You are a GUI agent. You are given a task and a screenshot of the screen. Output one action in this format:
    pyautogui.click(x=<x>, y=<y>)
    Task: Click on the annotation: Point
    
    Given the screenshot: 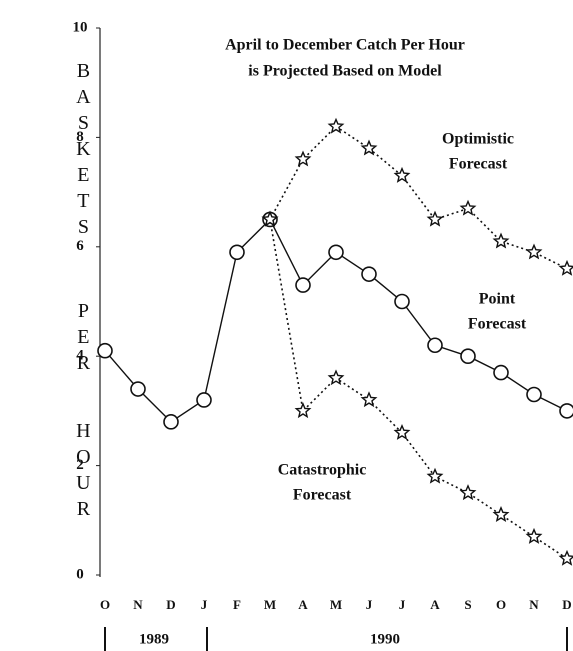 What is the action you would take?
    pyautogui.click(x=497, y=299)
    